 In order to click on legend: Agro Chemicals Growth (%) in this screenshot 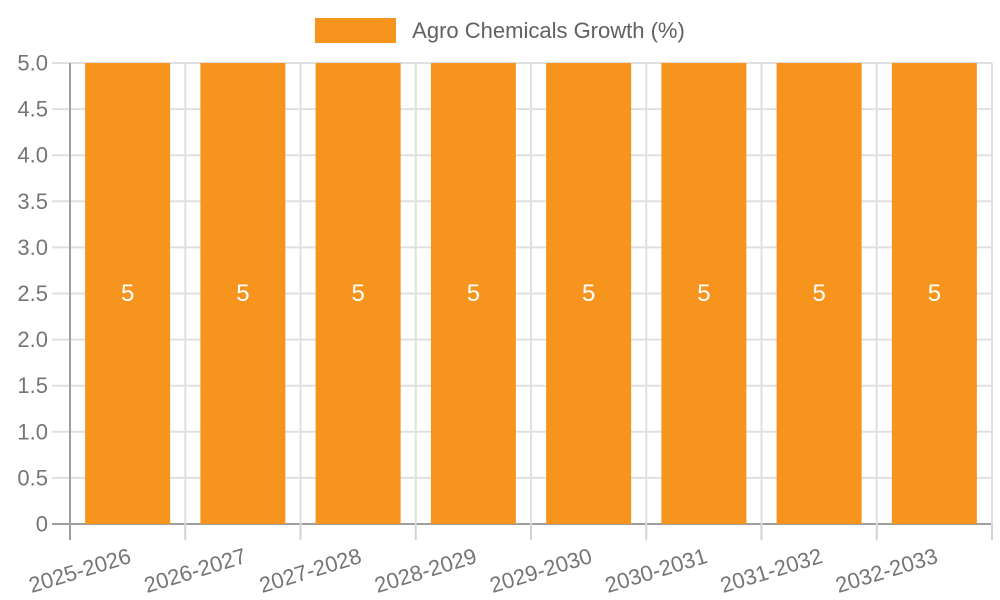, I will do `click(500, 30)`.